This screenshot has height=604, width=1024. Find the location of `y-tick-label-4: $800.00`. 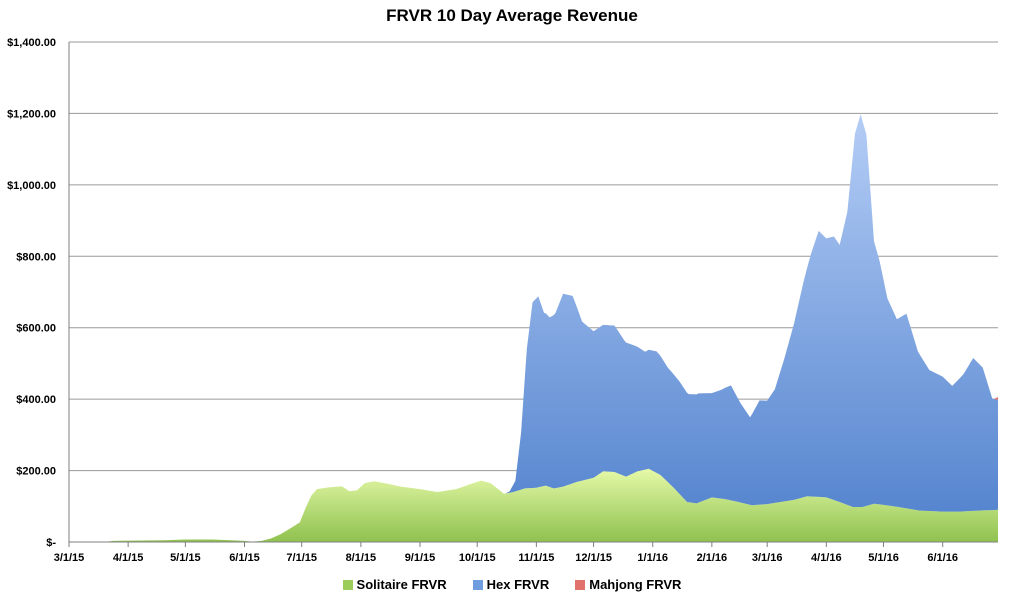

y-tick-label-4: $800.00 is located at coordinates (36, 257).